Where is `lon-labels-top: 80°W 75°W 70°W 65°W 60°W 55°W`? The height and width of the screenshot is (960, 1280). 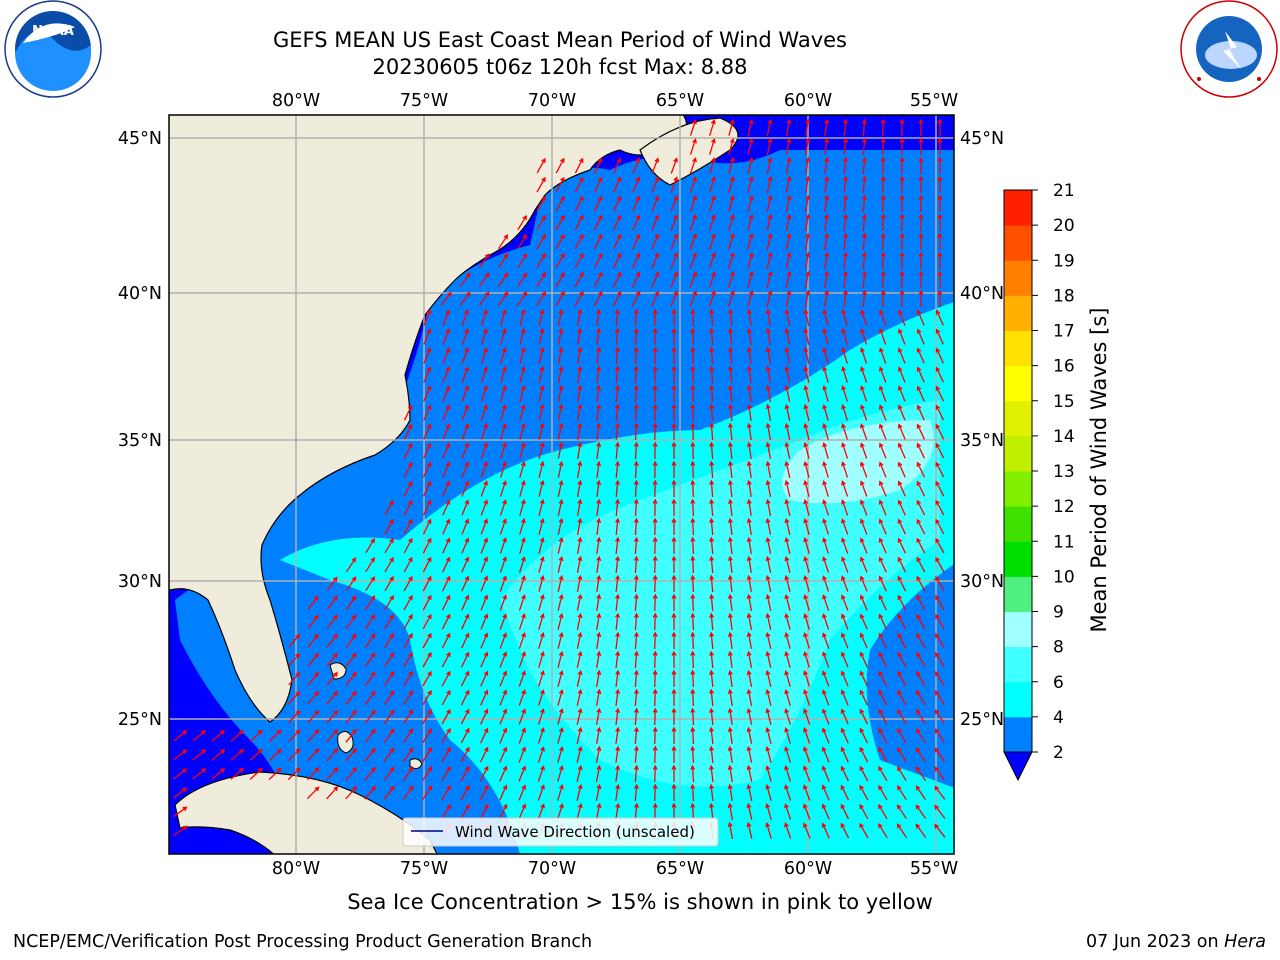 lon-labels-top: 80°W 75°W 70°W 65°W 60°W 55°W is located at coordinates (615, 101).